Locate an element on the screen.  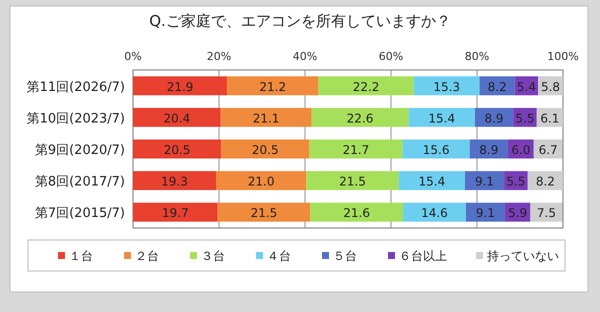
legend-label: ３台 is located at coordinates (213, 256).